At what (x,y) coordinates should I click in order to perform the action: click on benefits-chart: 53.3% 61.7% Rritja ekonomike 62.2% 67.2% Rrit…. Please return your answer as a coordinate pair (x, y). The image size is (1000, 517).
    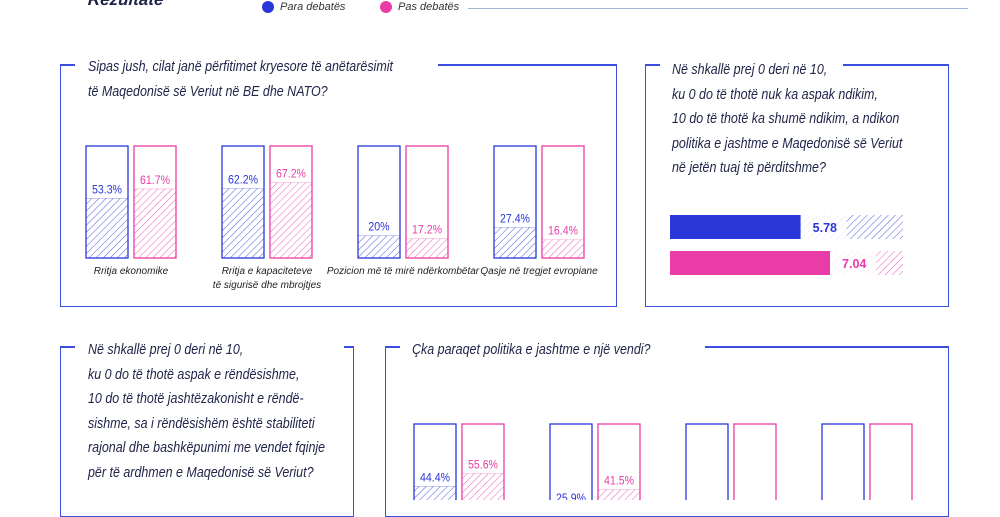
    Looking at the image, I should click on (341, 218).